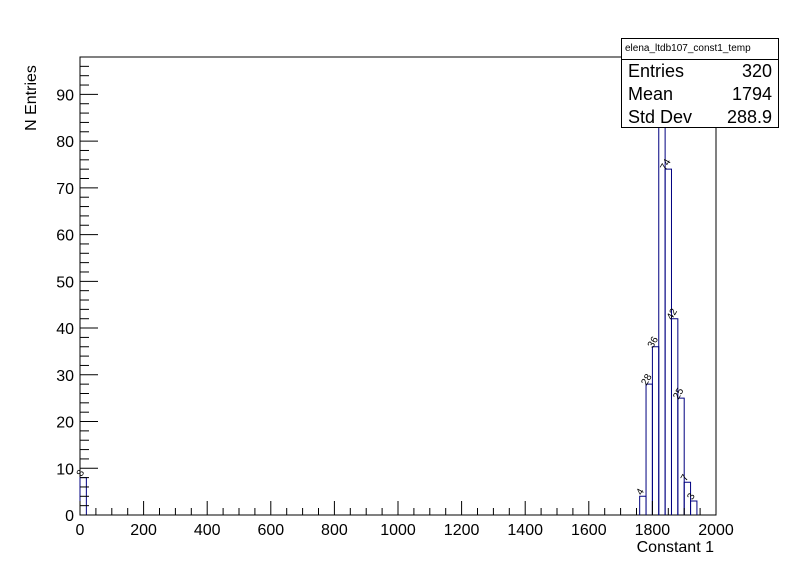  I want to click on x-tick-label: 1000, so click(398, 530).